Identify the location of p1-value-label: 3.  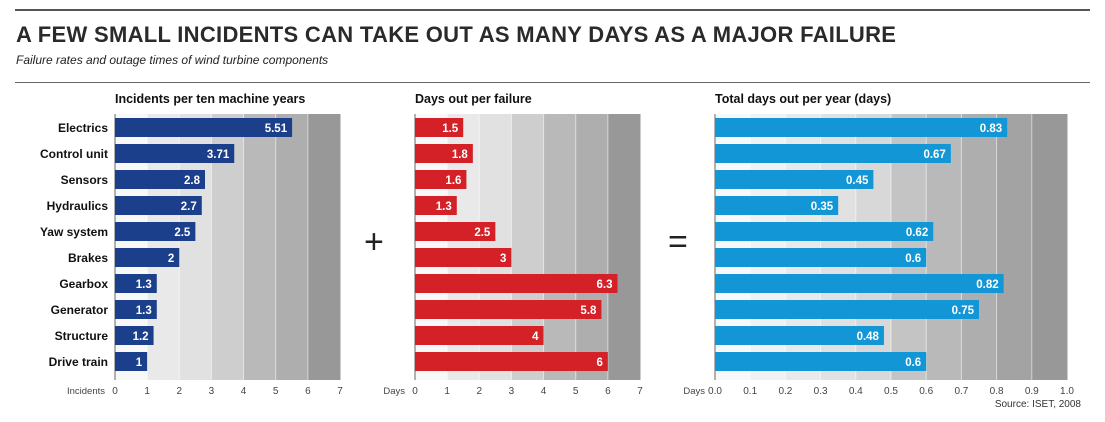
(503, 259).